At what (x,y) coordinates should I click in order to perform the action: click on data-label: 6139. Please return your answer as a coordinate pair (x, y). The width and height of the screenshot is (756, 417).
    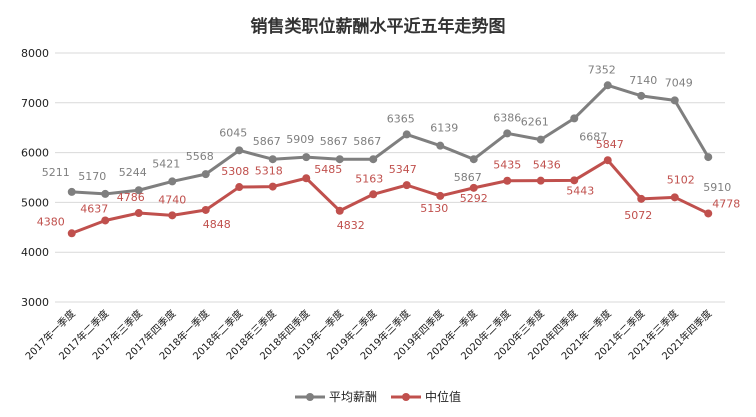
    Looking at the image, I should click on (444, 128).